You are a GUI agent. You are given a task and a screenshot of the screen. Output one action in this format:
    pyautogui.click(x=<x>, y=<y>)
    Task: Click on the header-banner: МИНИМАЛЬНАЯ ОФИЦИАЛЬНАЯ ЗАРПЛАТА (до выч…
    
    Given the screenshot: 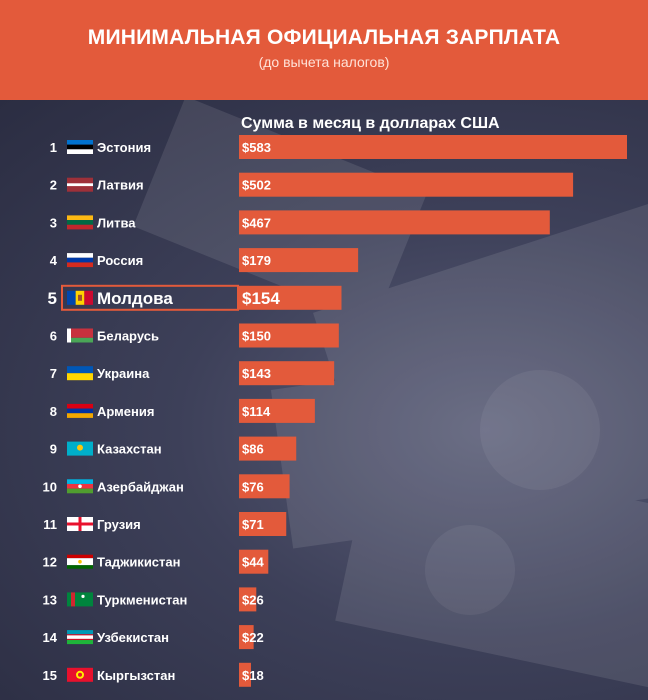 What is the action you would take?
    pyautogui.click(x=324, y=50)
    